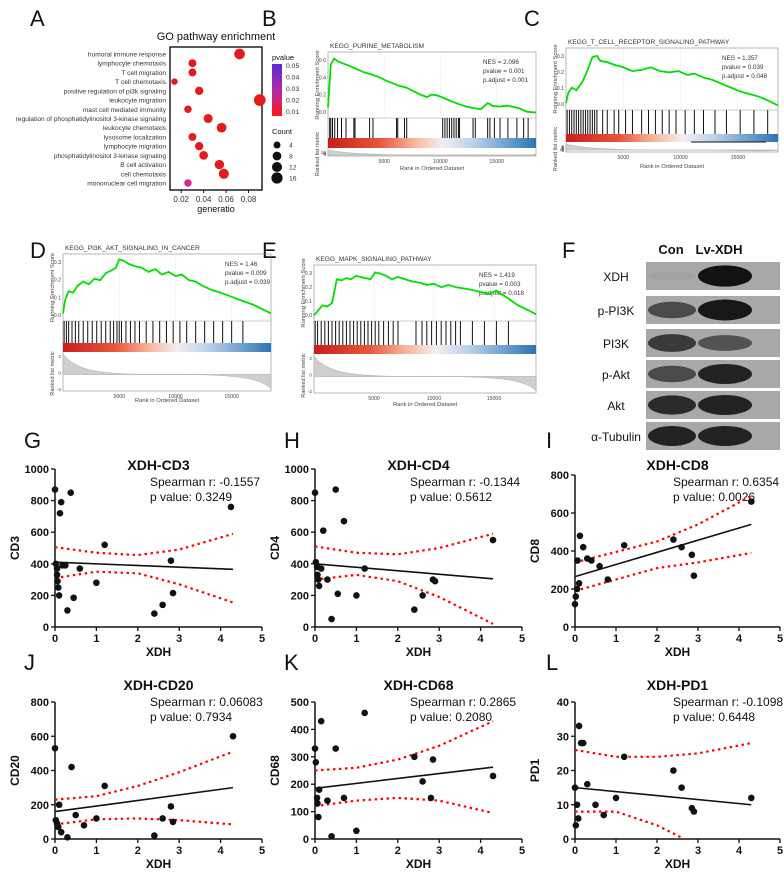  I want to click on panel-g-ylabel: CD3, so click(15, 548).